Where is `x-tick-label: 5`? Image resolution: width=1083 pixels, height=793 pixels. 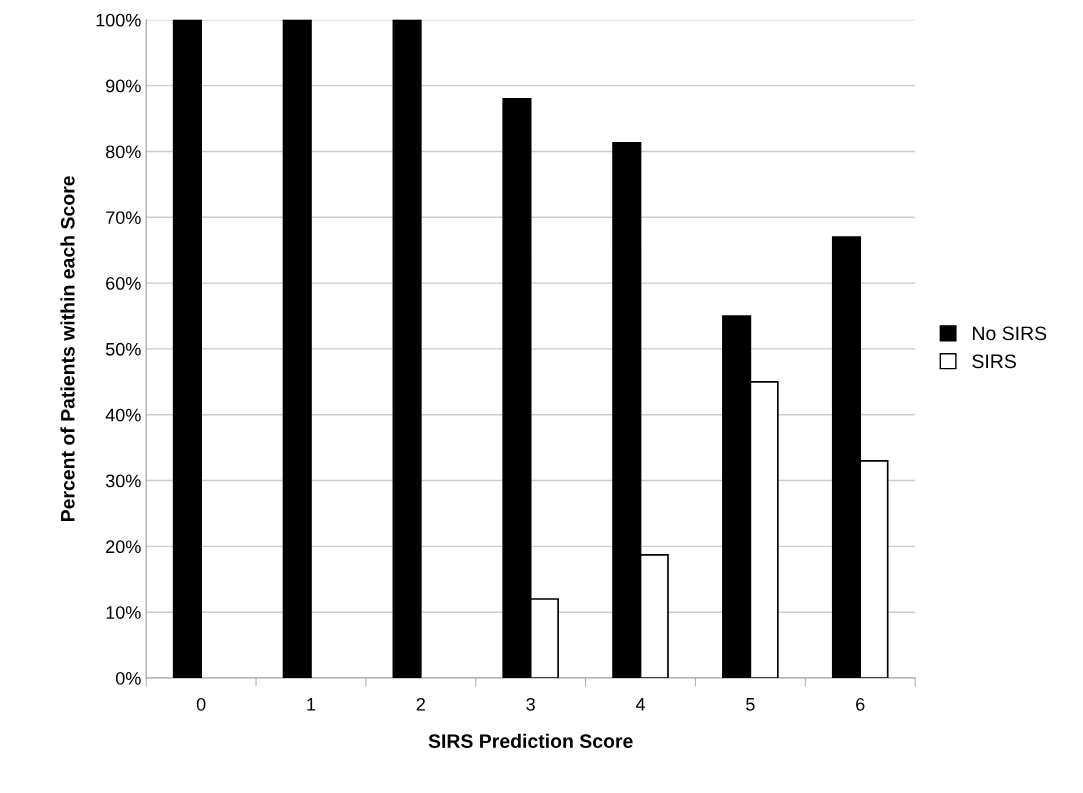 x-tick-label: 5 is located at coordinates (750, 704).